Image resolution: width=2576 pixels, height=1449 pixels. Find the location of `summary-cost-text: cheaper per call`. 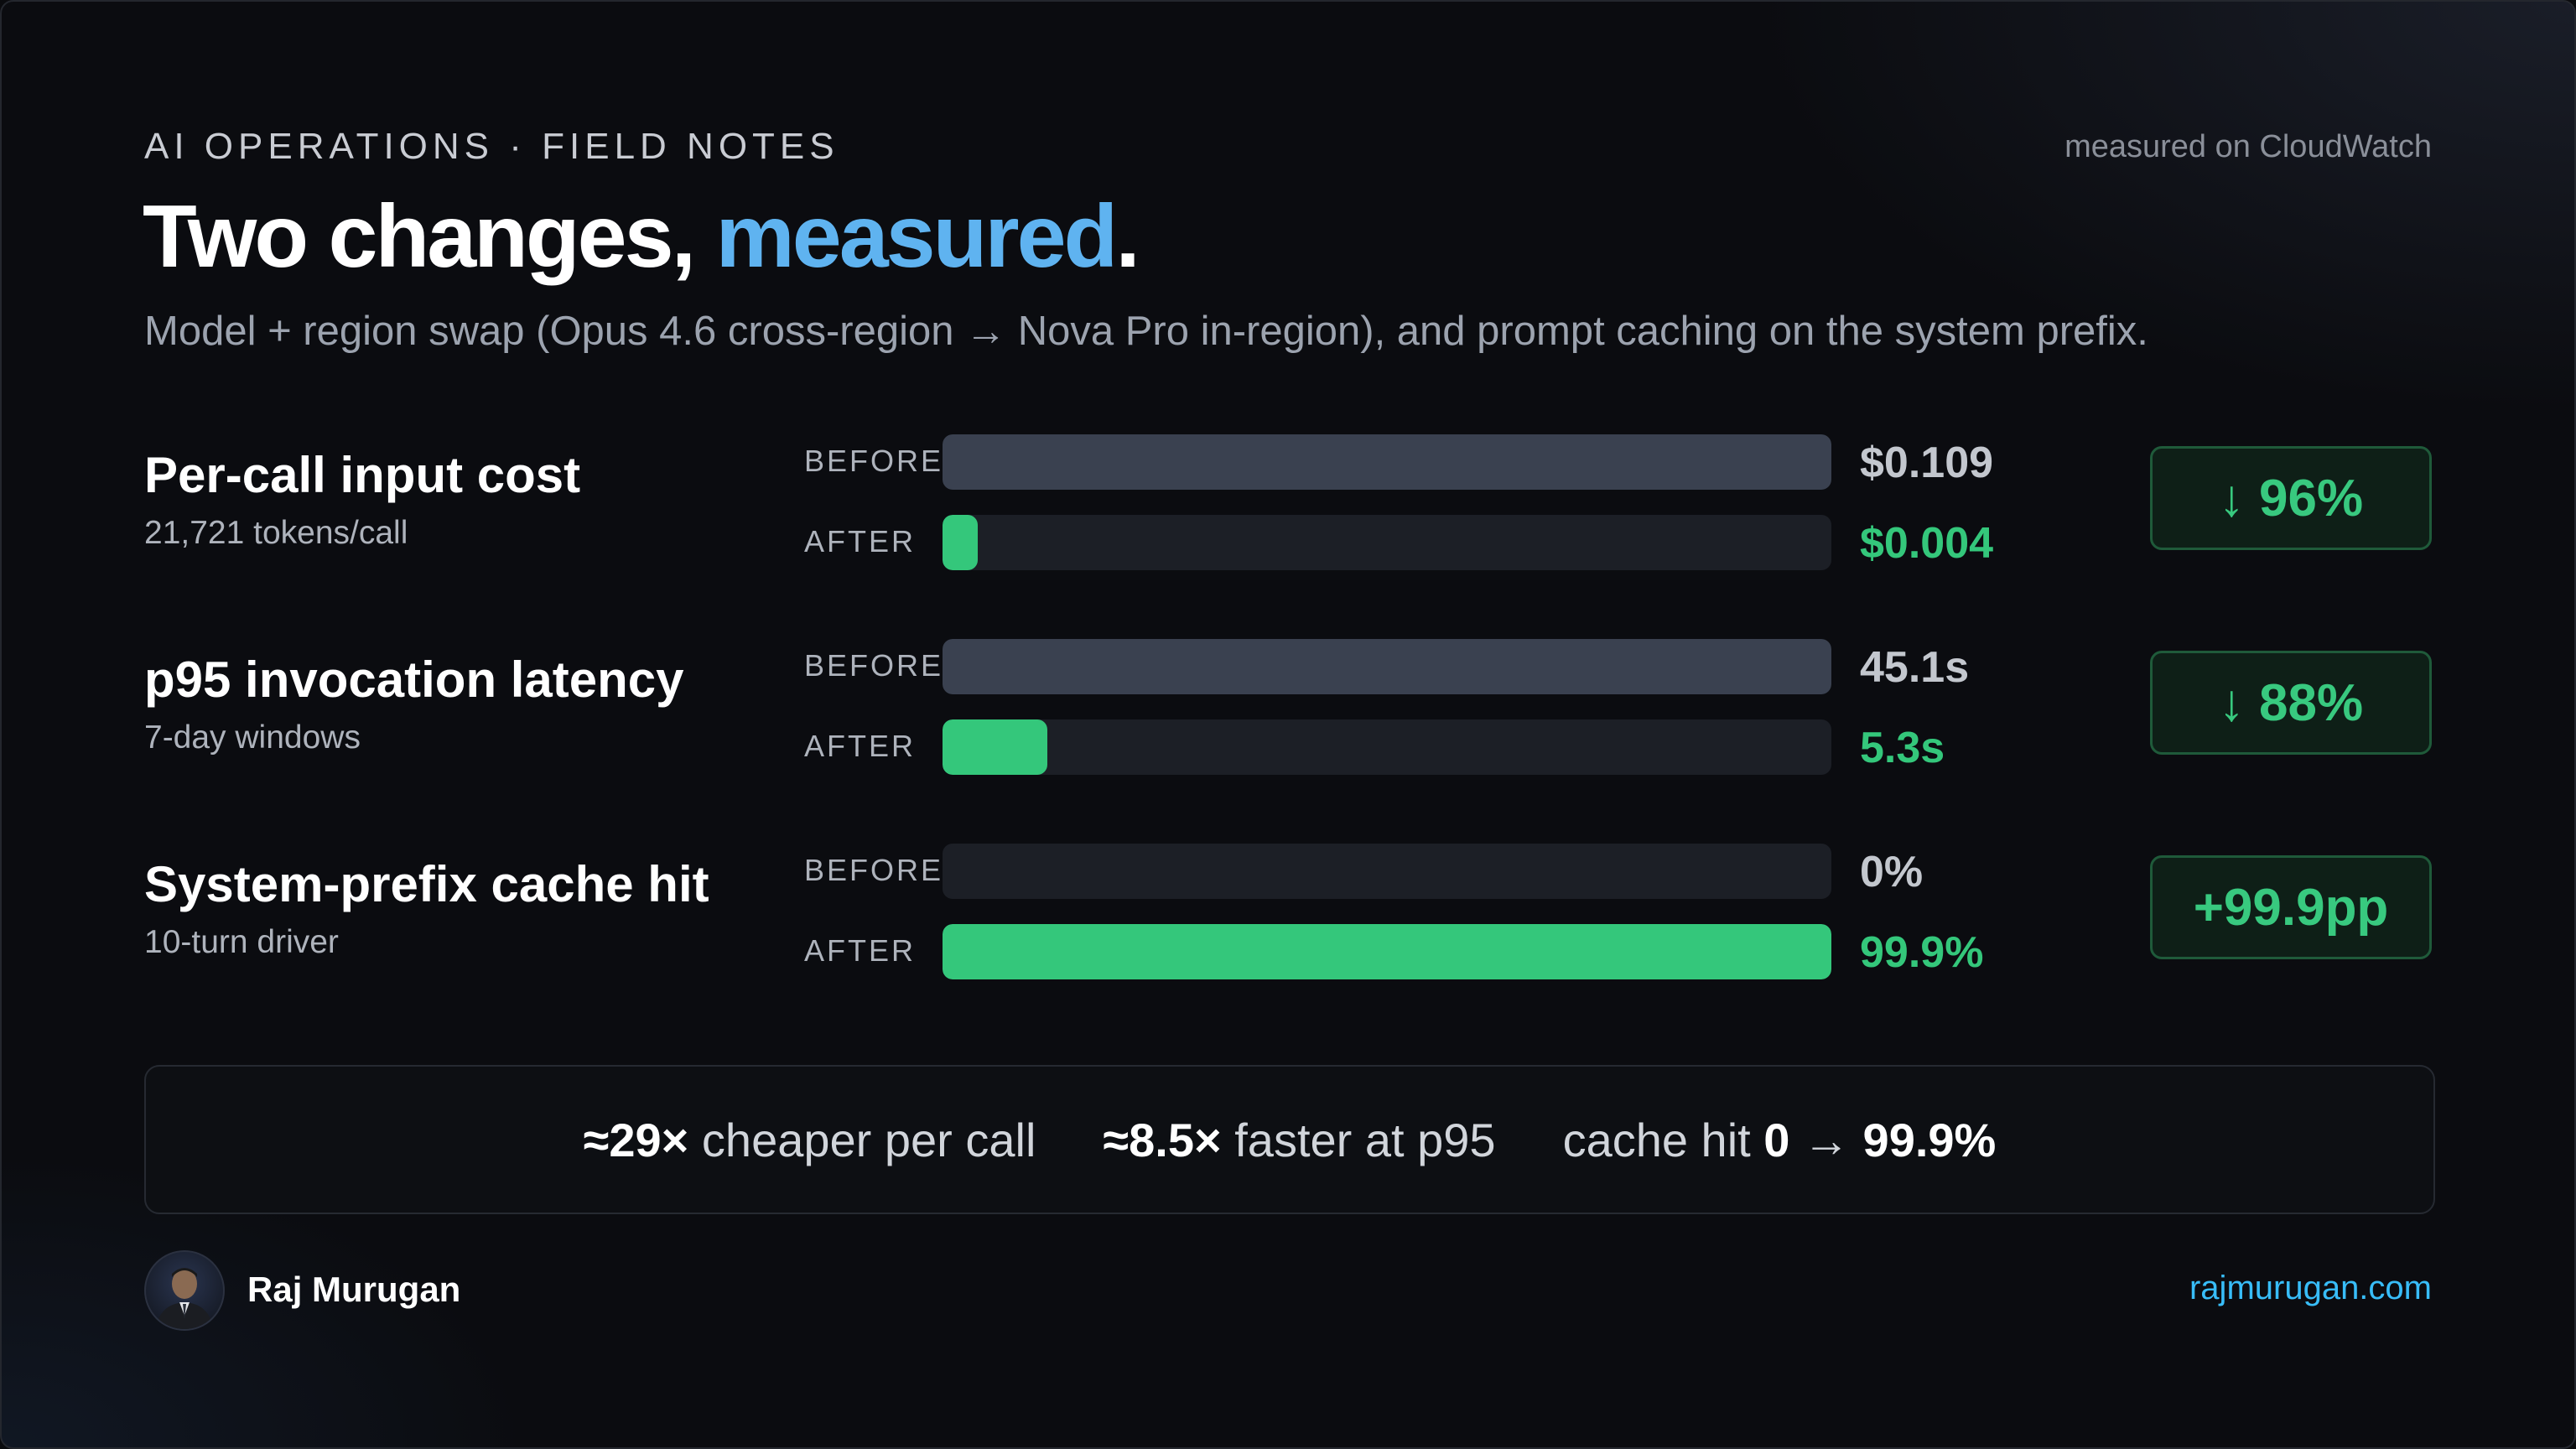

summary-cost-text: cheaper per call is located at coordinates (862, 1139).